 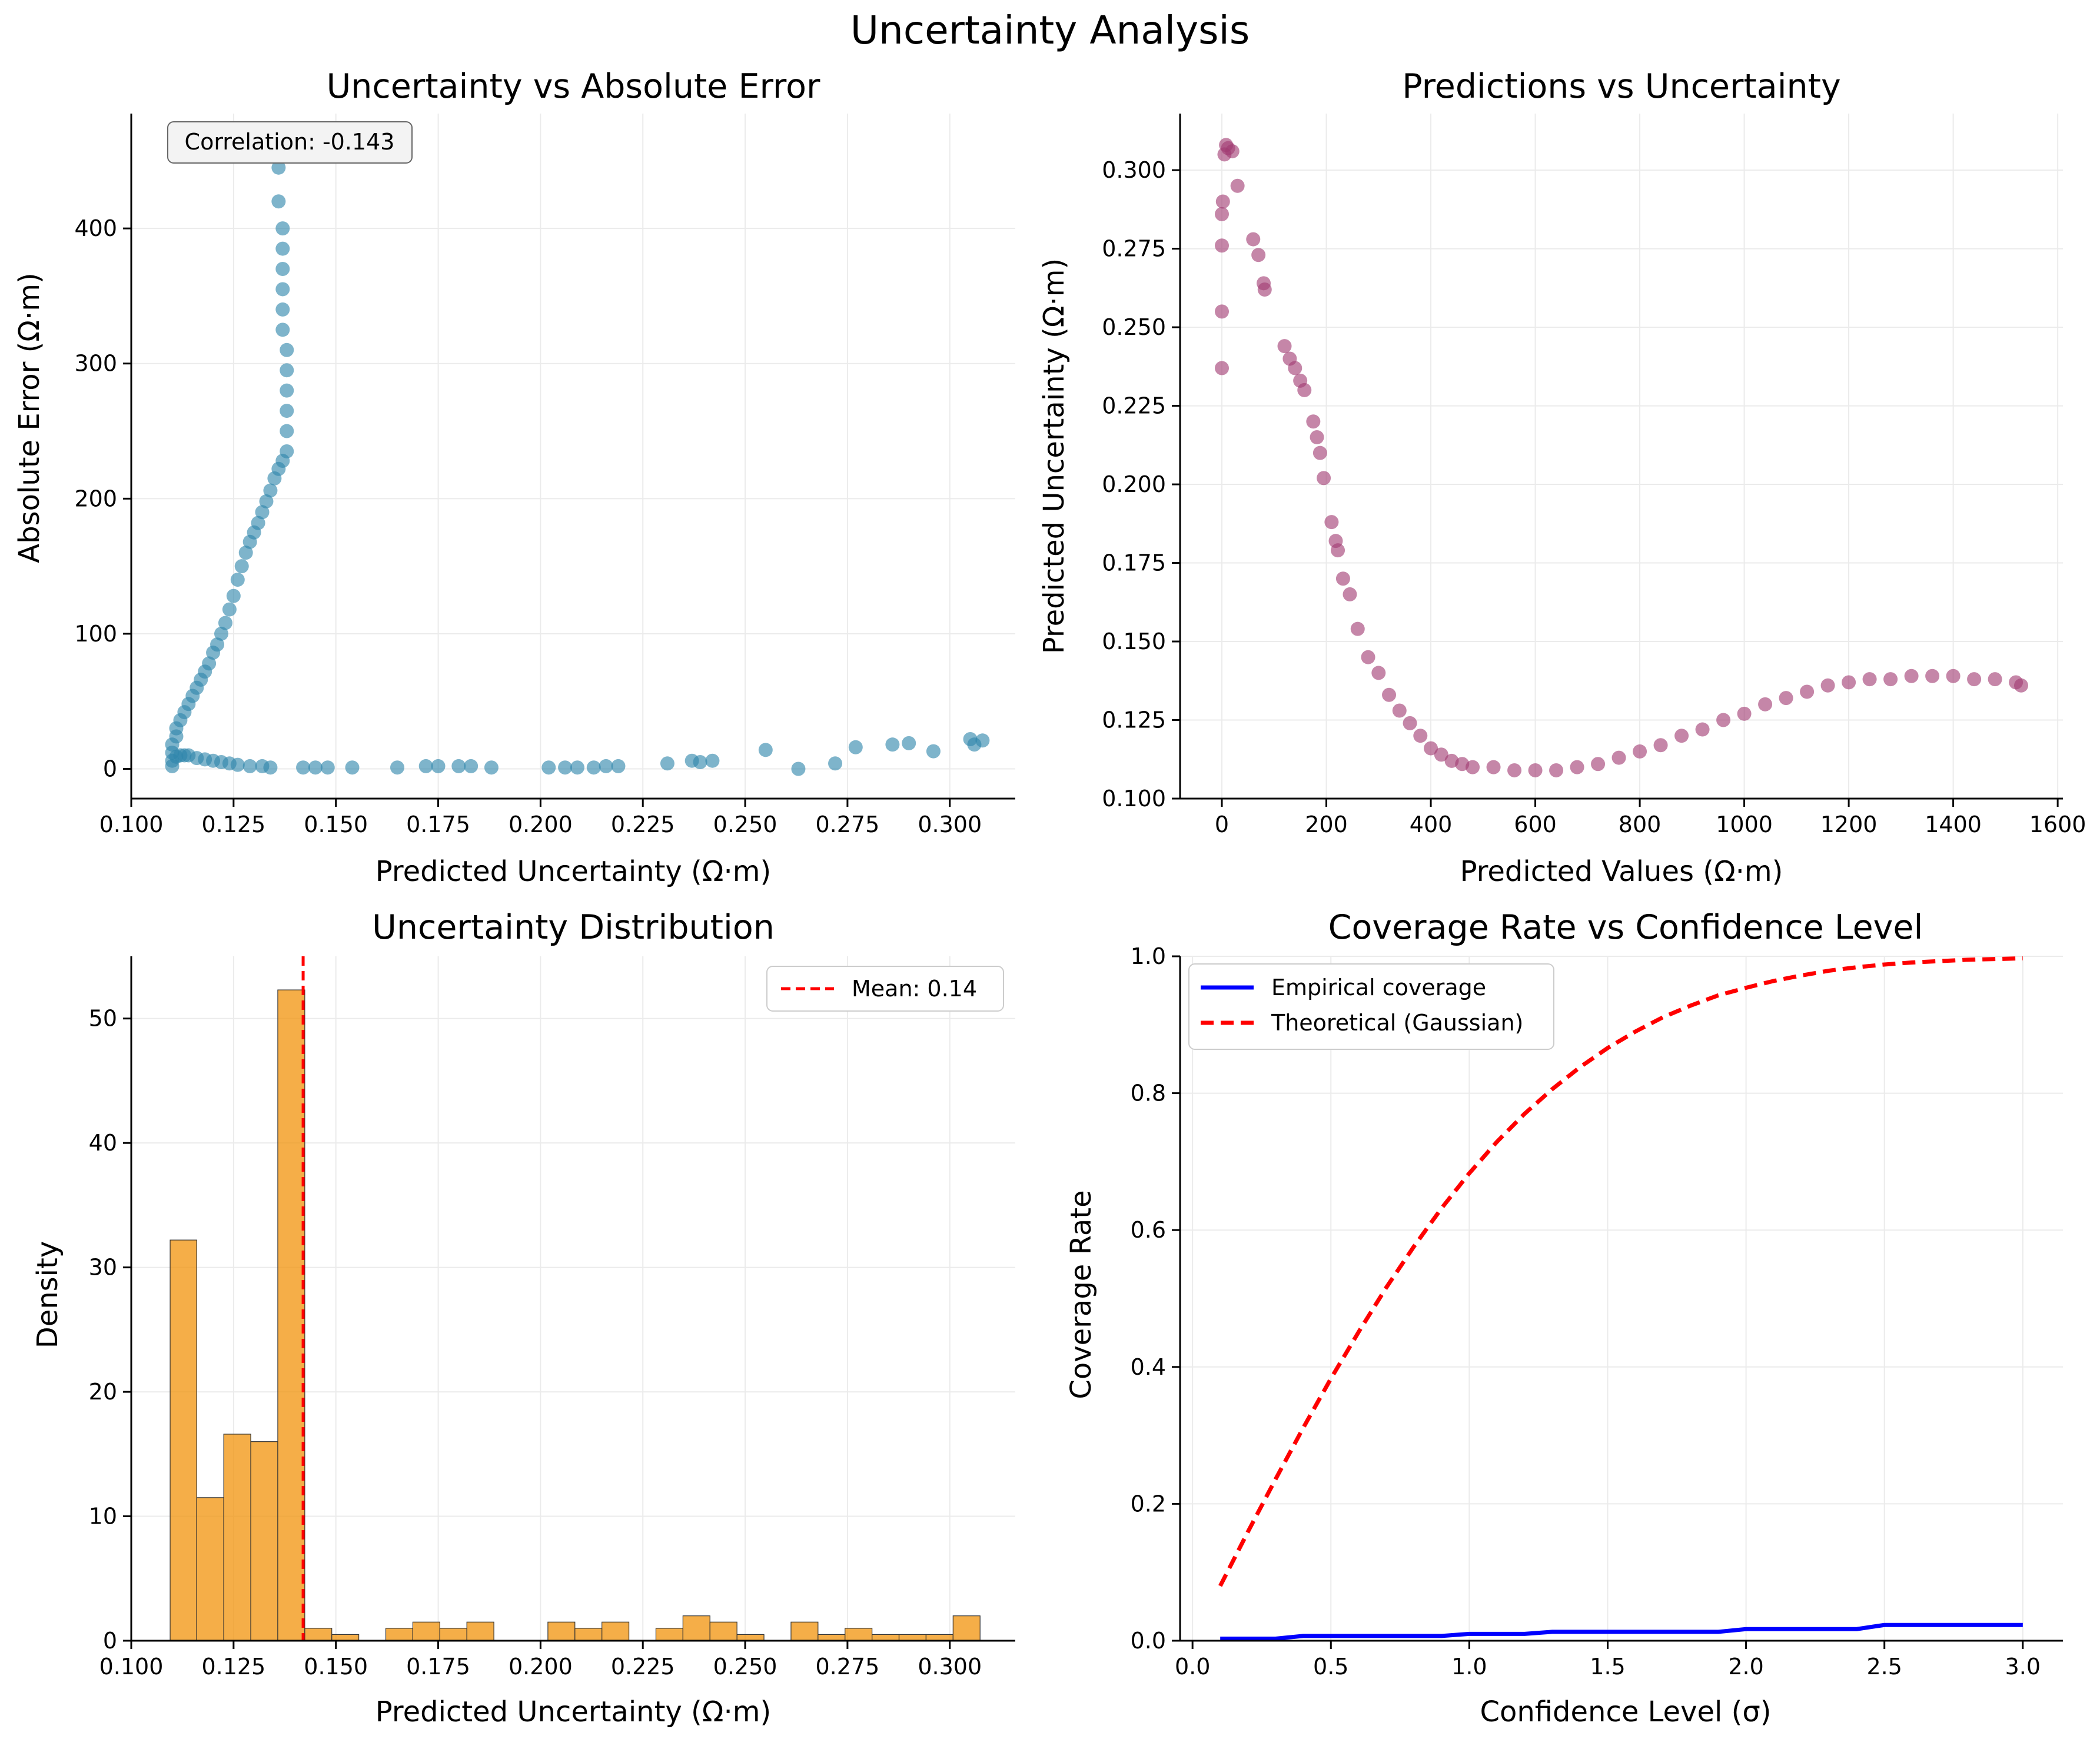 I want to click on legend-empirical-label: Empirical coverage, so click(x=1378, y=987).